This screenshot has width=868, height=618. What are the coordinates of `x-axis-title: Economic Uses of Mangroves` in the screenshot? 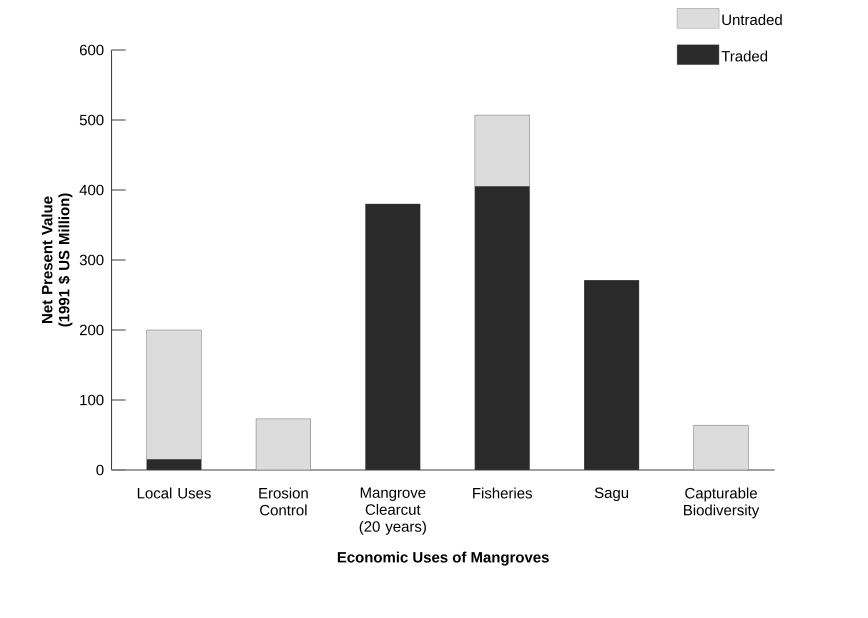 It's located at (443, 559).